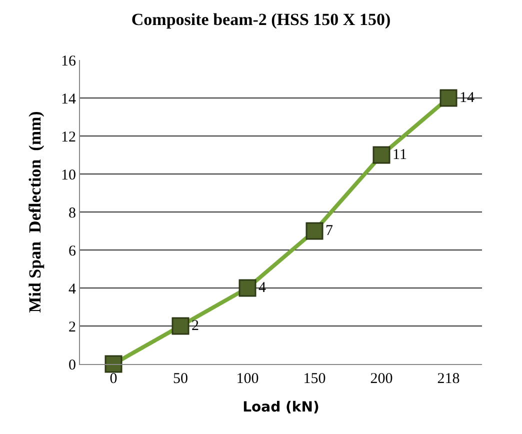 This screenshot has height=434, width=522. What do you see at coordinates (68, 137) in the screenshot?
I see `y-tick-label: 12` at bounding box center [68, 137].